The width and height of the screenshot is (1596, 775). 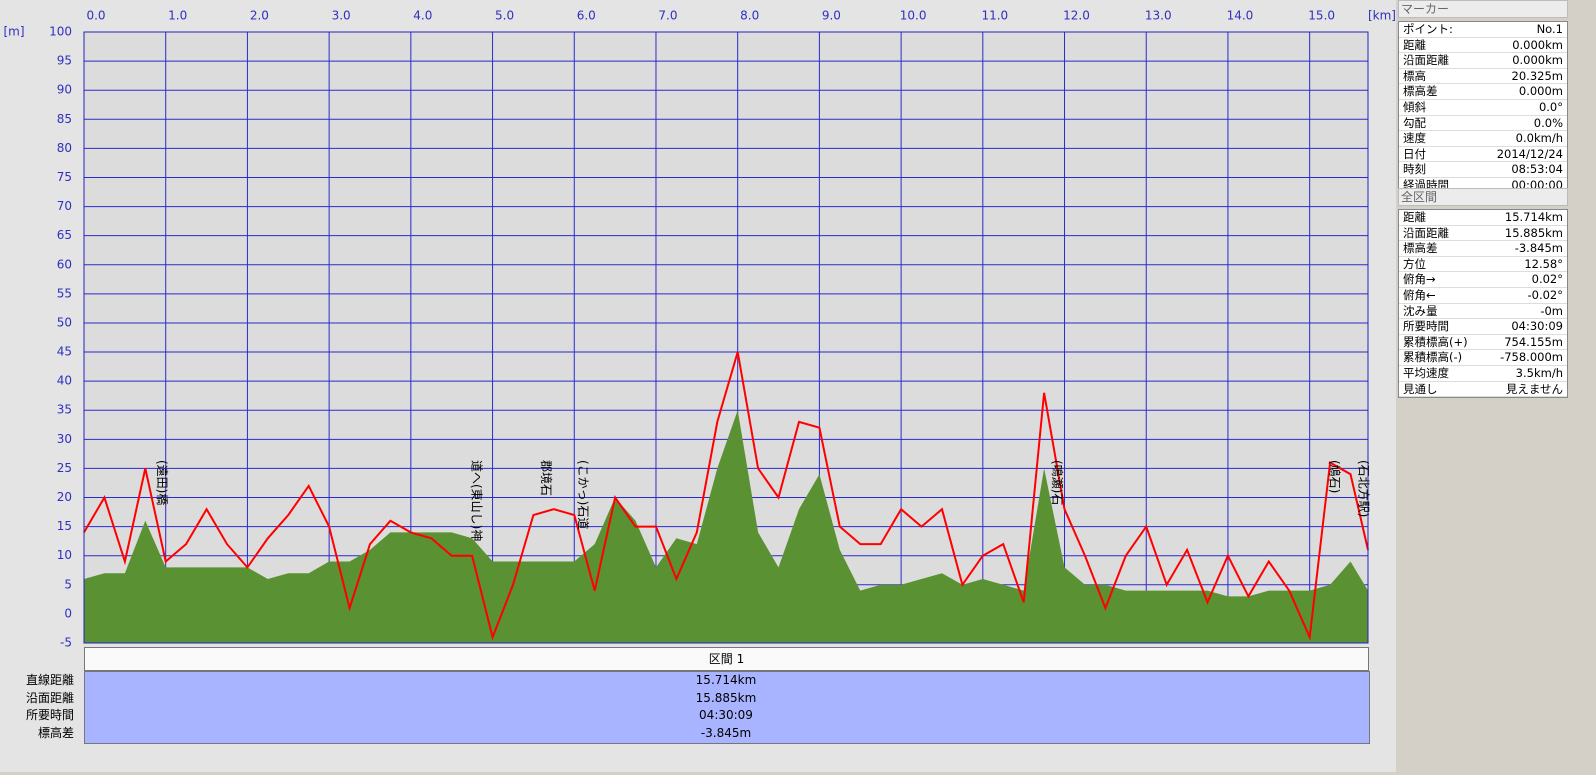 I want to click on section-row: 標高差 -3.845m, so click(x=684, y=733).